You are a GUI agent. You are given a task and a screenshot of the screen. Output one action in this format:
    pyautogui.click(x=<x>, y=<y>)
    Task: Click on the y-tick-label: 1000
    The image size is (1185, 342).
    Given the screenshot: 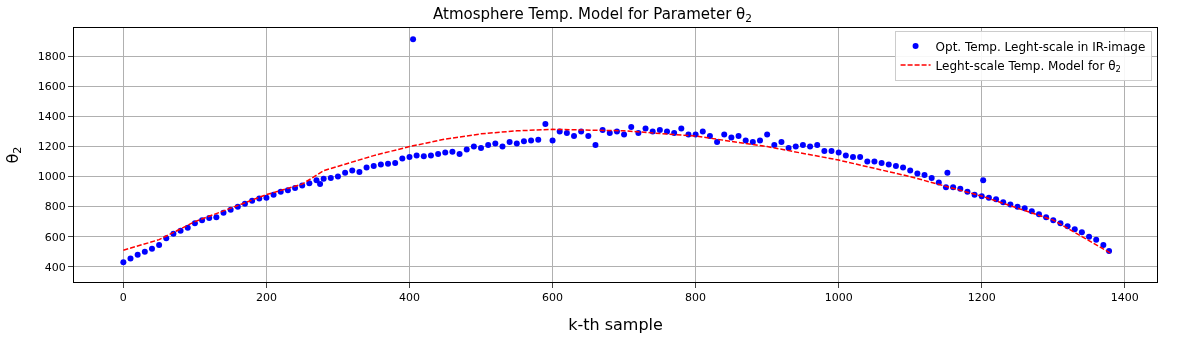 What is the action you would take?
    pyautogui.click(x=51, y=177)
    